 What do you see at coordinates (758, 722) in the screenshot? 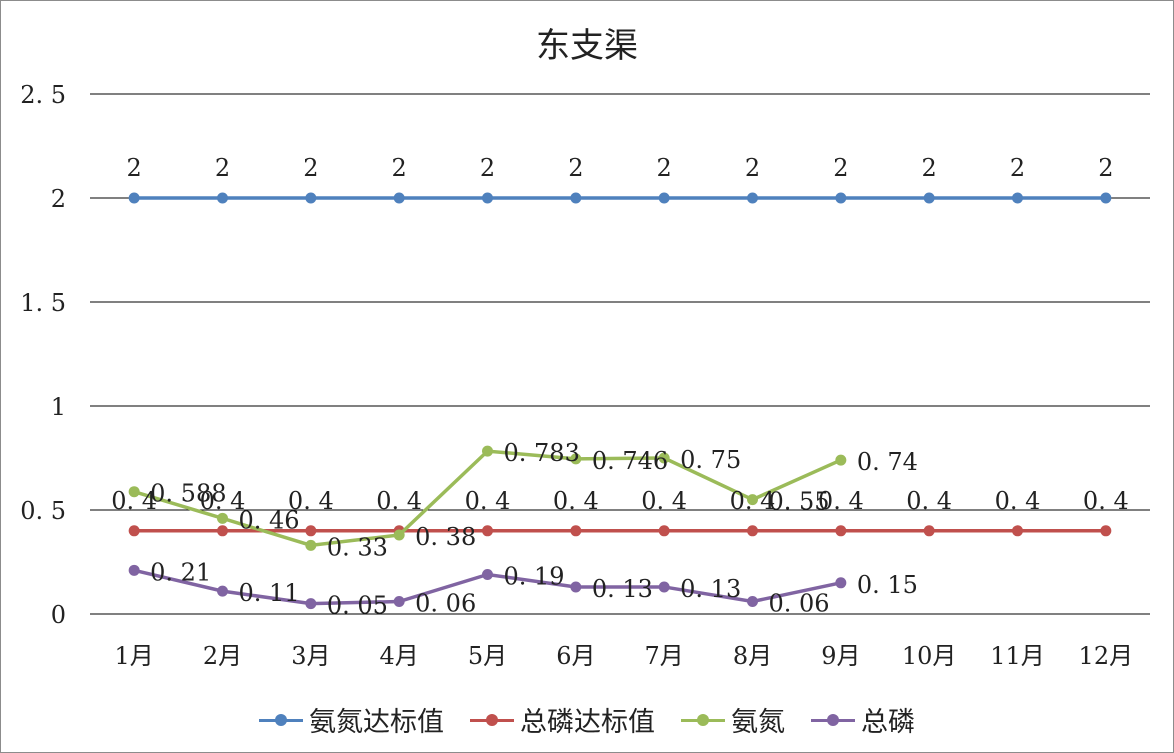
I see `legend-label: 氨氮` at bounding box center [758, 722].